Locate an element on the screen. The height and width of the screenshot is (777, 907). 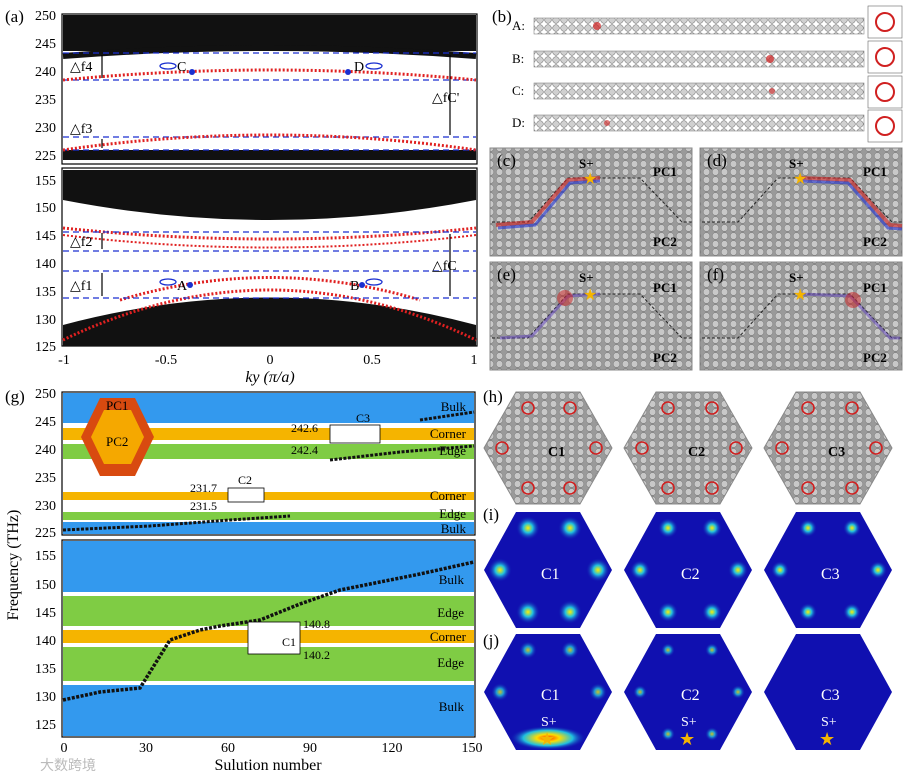
bulk-bands-bottom-upper is located at coordinates (269, 195).